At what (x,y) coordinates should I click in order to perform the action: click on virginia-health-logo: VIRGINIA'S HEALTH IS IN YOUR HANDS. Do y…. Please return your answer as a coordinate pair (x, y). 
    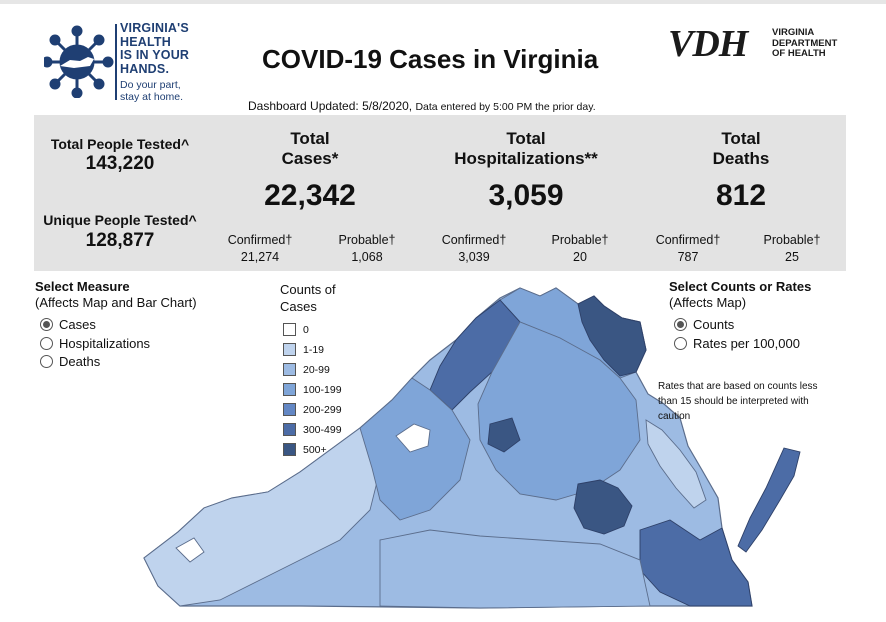
    Looking at the image, I should click on (124, 64).